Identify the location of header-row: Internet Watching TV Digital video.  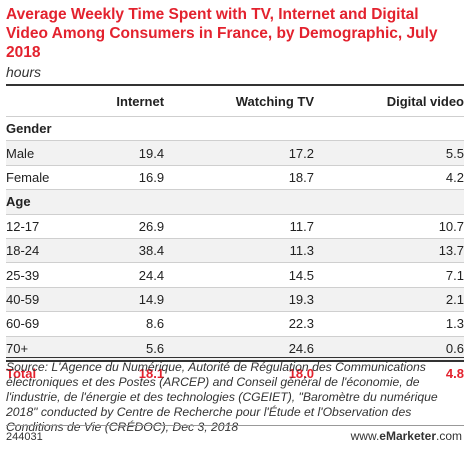
(235, 101).